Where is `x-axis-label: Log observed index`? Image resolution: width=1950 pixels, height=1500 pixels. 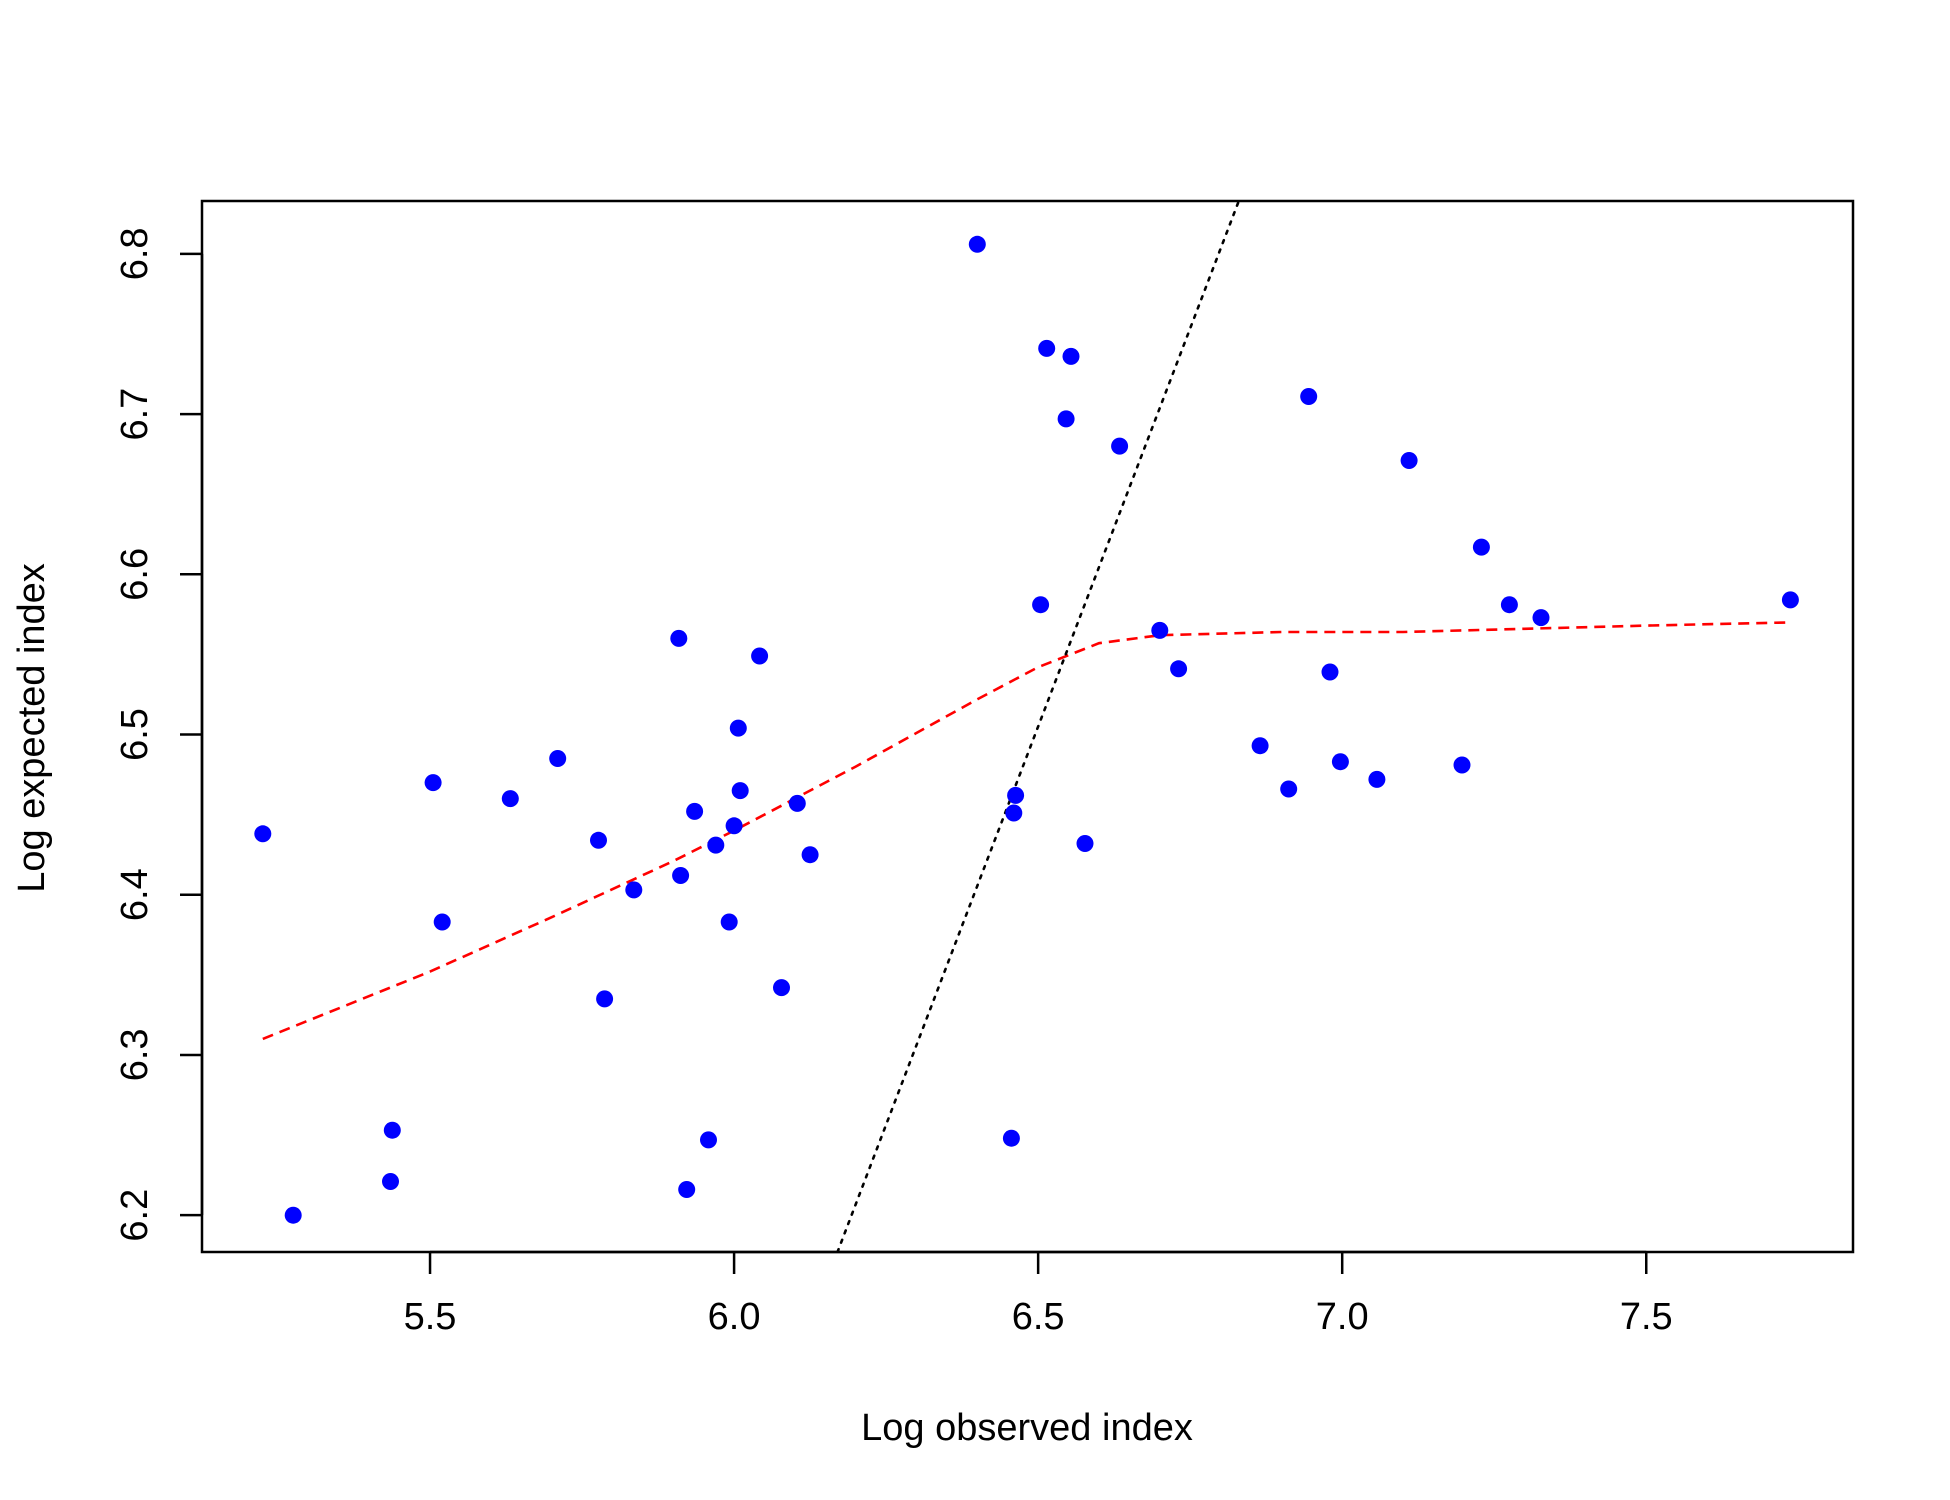
x-axis-label: Log observed index is located at coordinates (1027, 1428).